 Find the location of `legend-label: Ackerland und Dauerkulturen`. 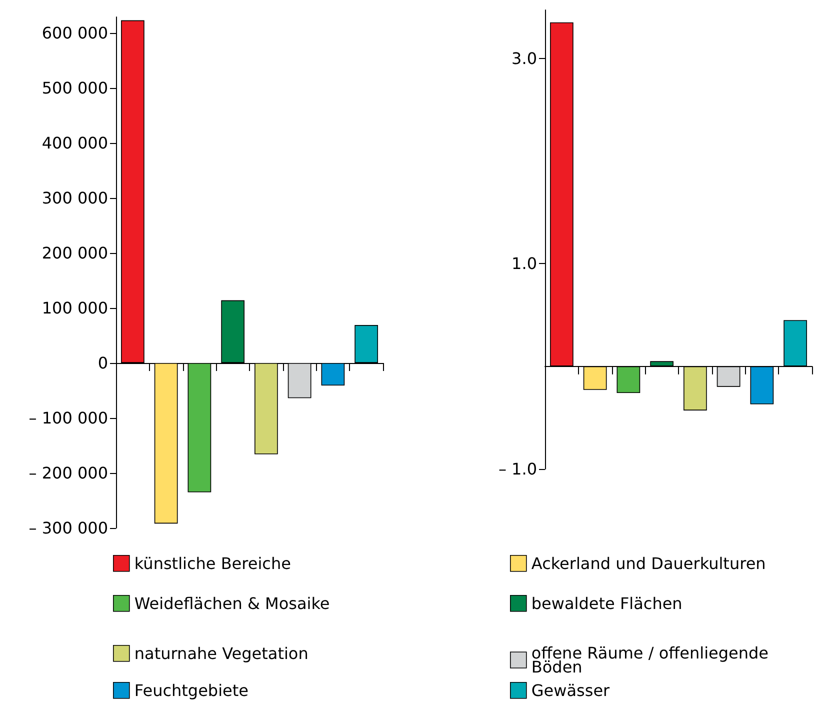

legend-label: Ackerland und Dauerkulturen is located at coordinates (648, 563).